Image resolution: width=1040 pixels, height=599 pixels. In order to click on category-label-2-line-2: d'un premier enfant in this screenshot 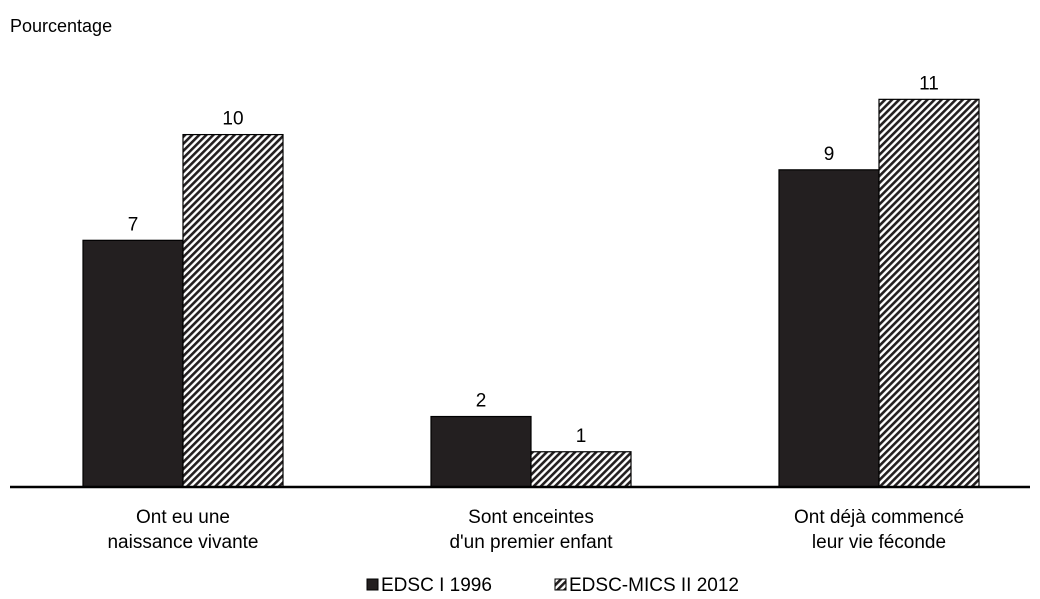, I will do `click(531, 542)`.